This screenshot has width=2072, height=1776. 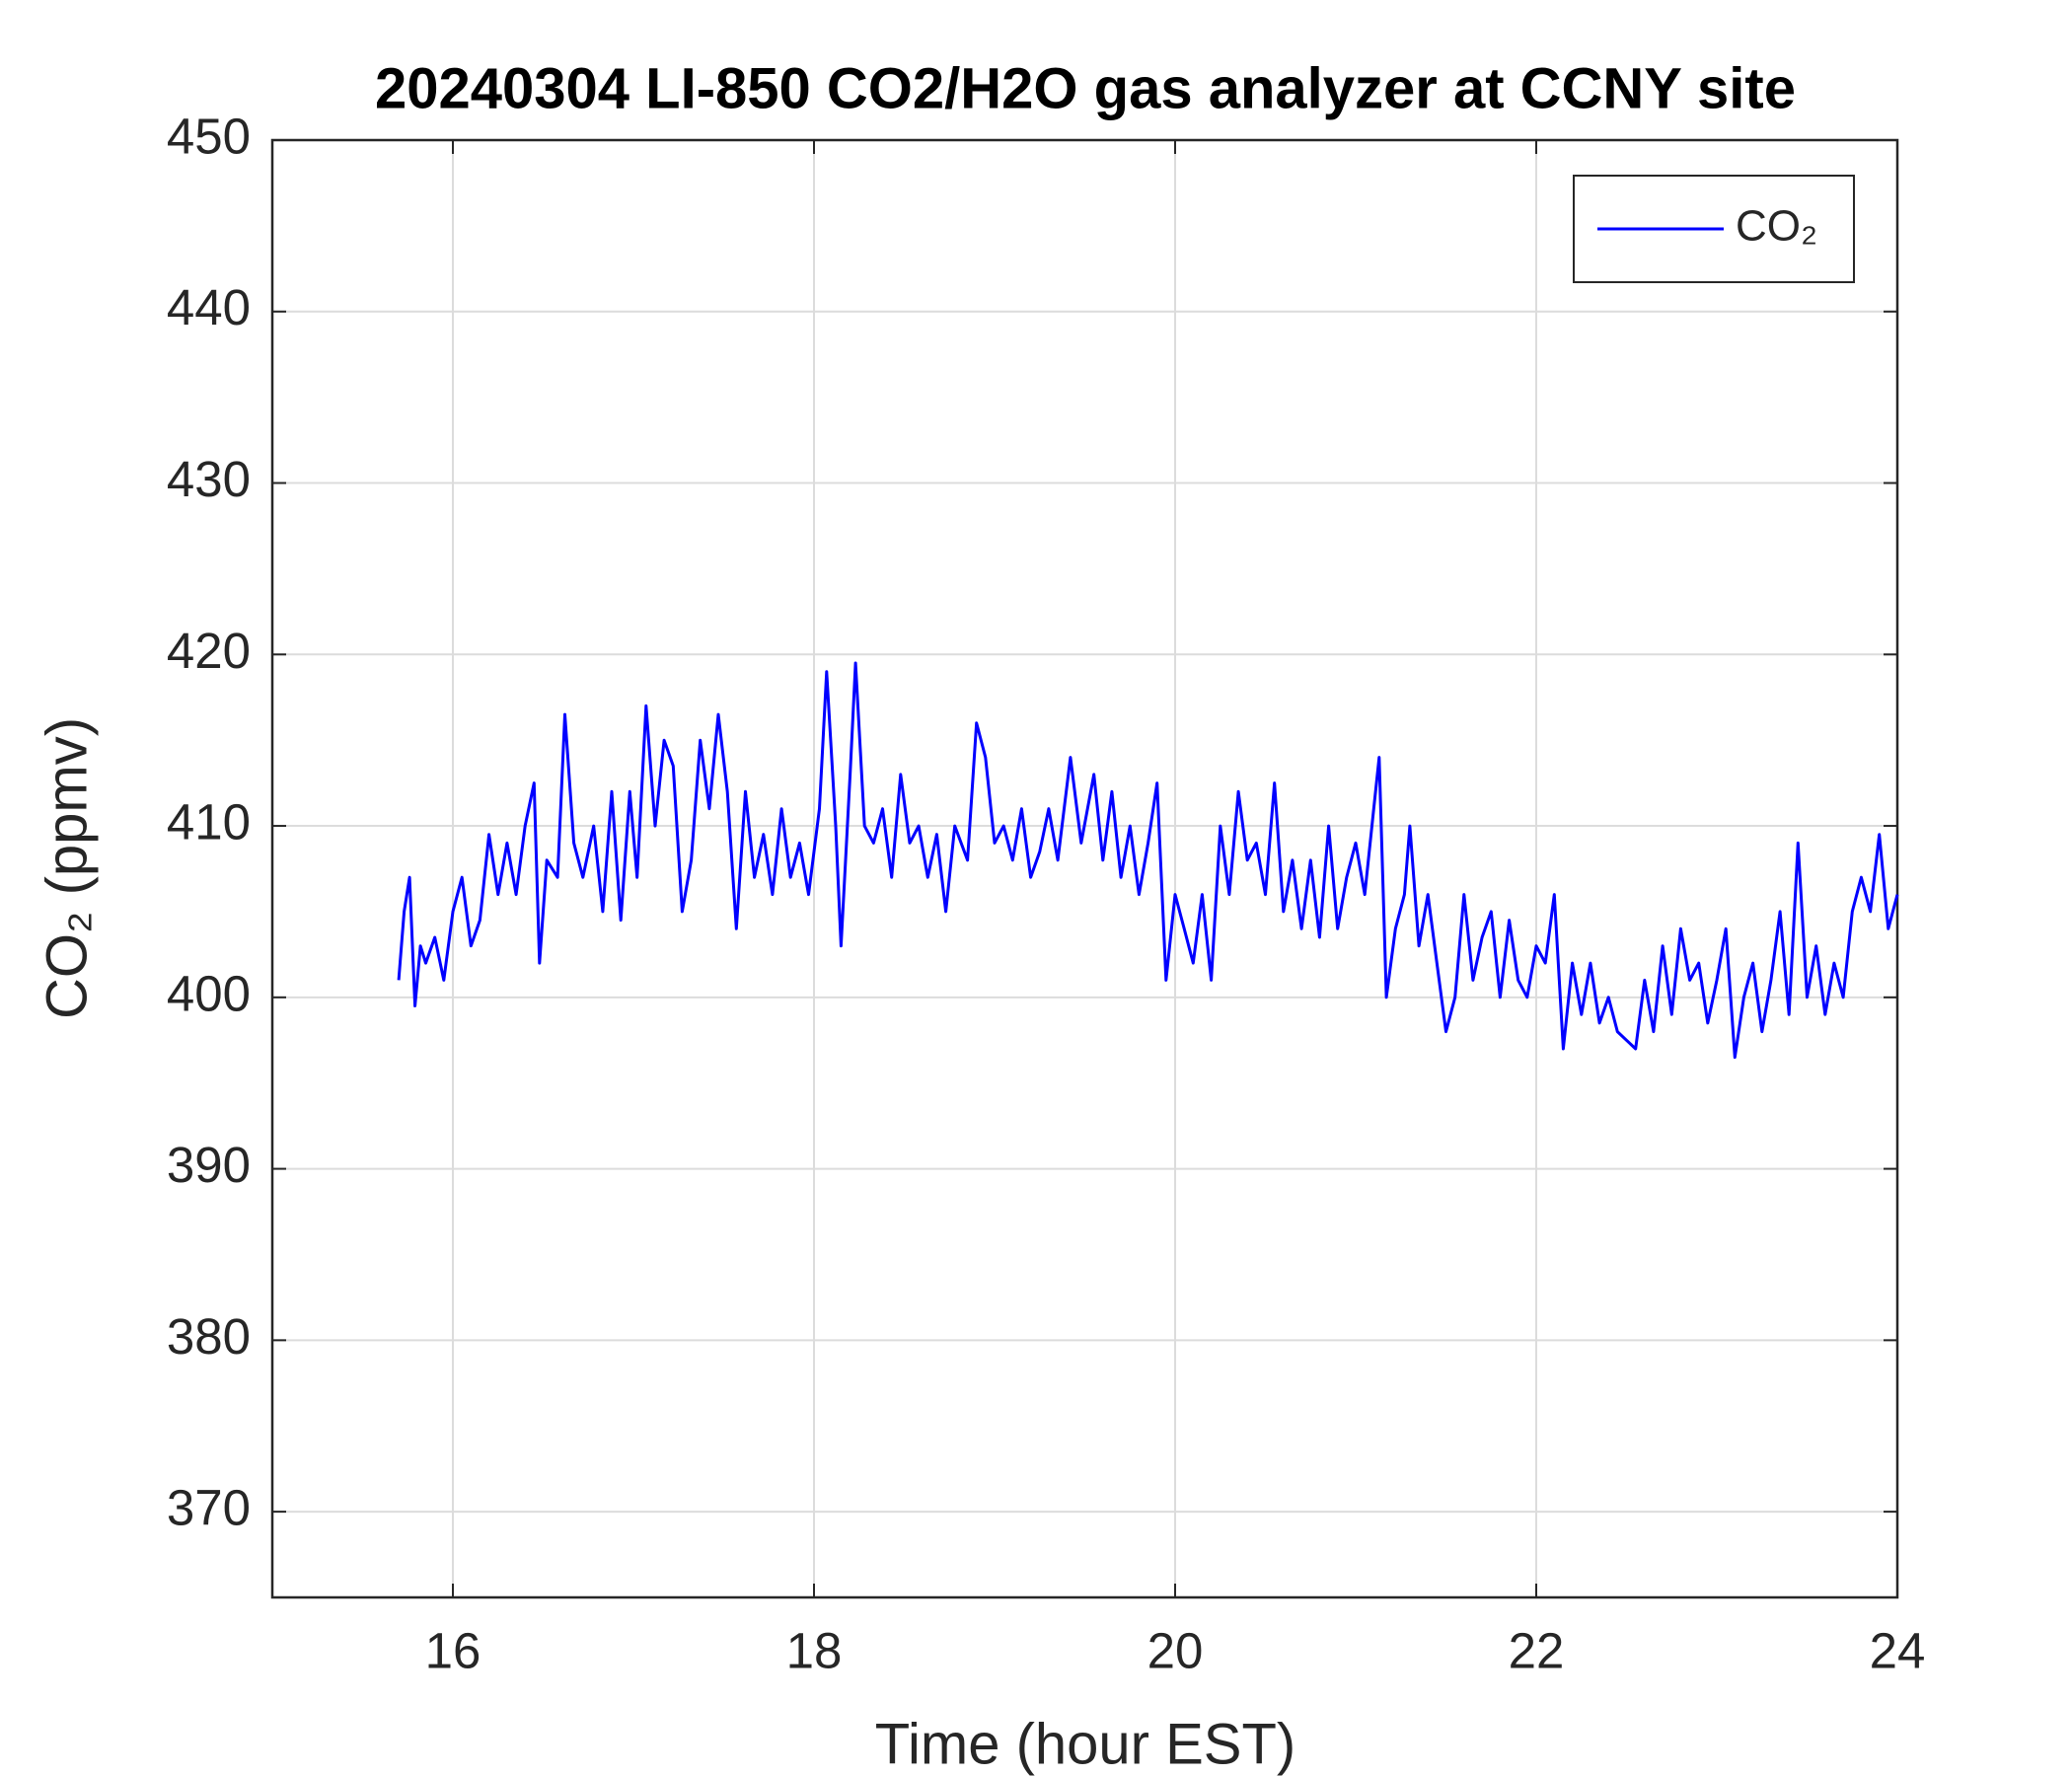 I want to click on y-tick-label: 370, so click(x=209, y=1508).